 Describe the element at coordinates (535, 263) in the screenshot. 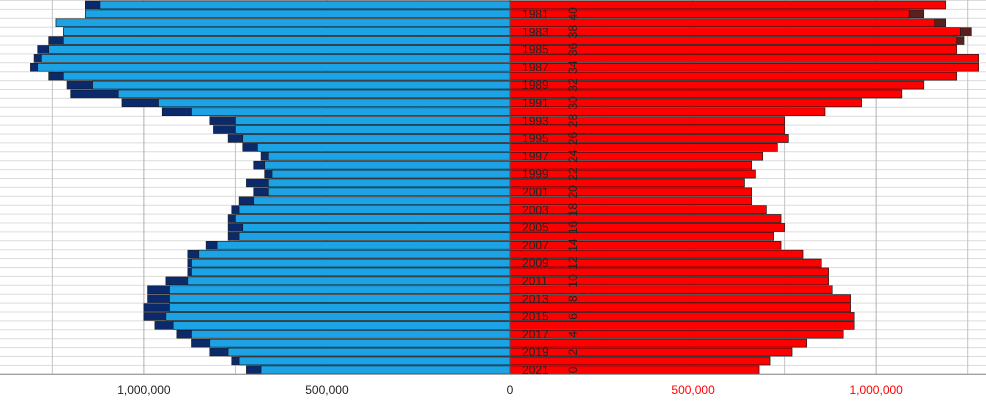

I see `year-label: 2009` at that location.